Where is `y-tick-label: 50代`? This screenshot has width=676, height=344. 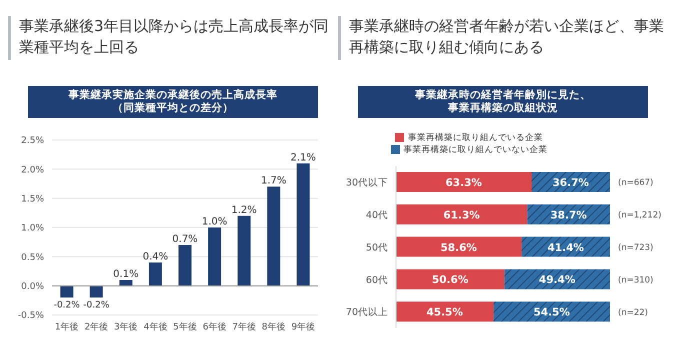 y-tick-label: 50代 is located at coordinates (377, 248).